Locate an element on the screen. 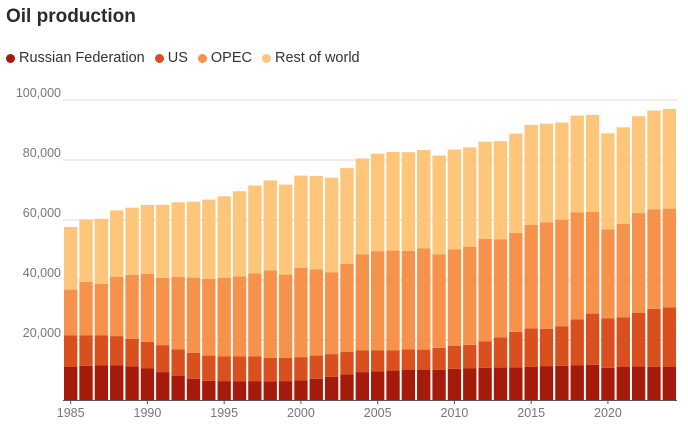 The width and height of the screenshot is (688, 425). bar-opec-2024 is located at coordinates (669, 258).